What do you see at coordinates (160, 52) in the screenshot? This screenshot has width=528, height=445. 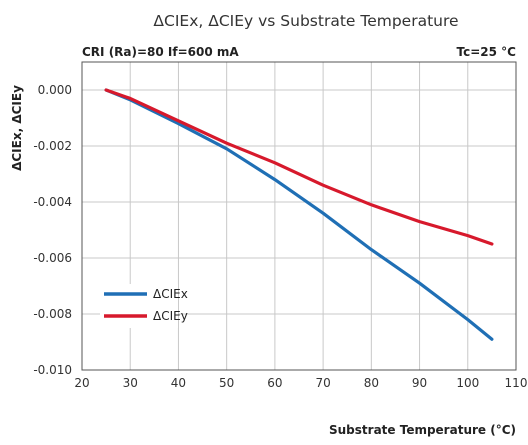 I see `condition-label: CRI (Ra)=80 If=600 mA` at bounding box center [160, 52].